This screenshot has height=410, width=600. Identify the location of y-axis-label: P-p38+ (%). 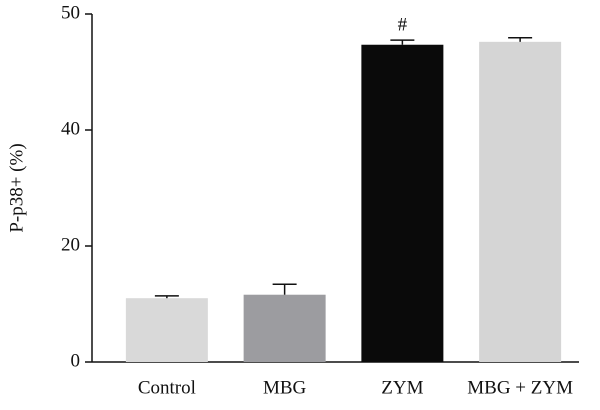
(16, 187).